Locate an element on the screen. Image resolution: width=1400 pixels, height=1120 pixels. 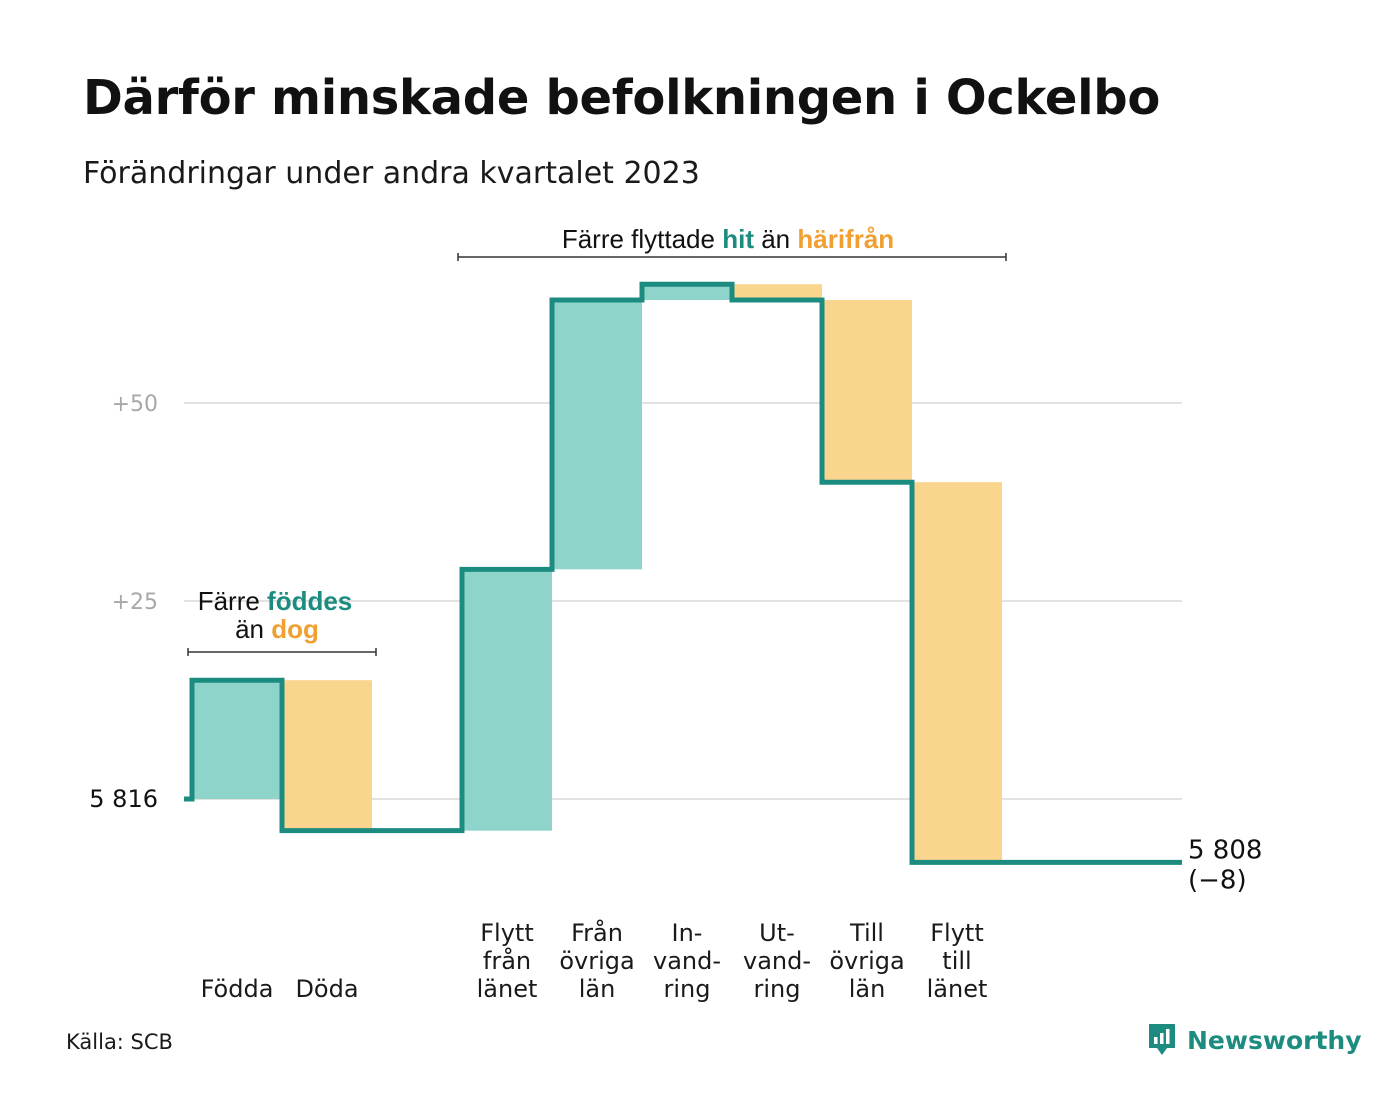
annotation-births-deaths-bracket is located at coordinates (282, 652).